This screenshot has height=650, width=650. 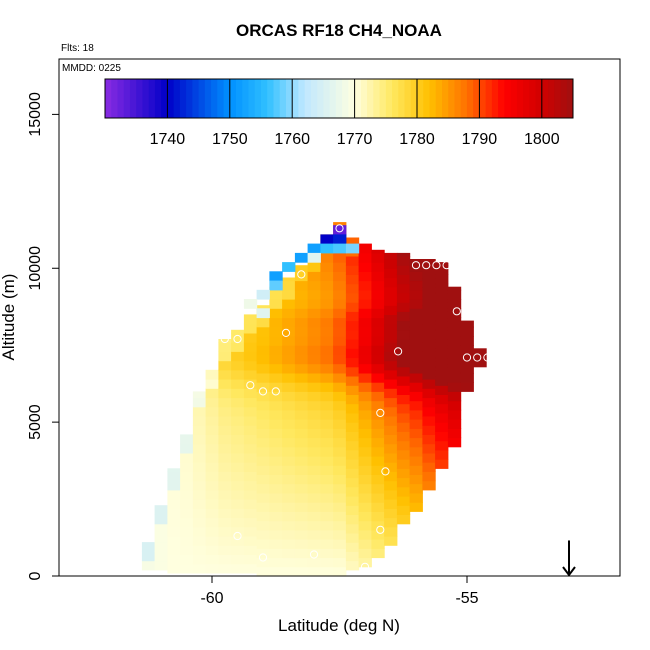 I want to click on colorbar-frame, so click(x=339, y=98).